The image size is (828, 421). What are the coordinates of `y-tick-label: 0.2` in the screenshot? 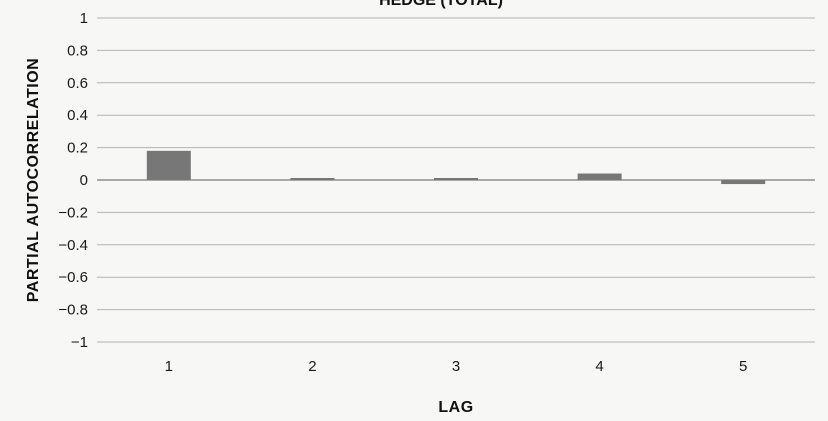 It's located at (77, 148).